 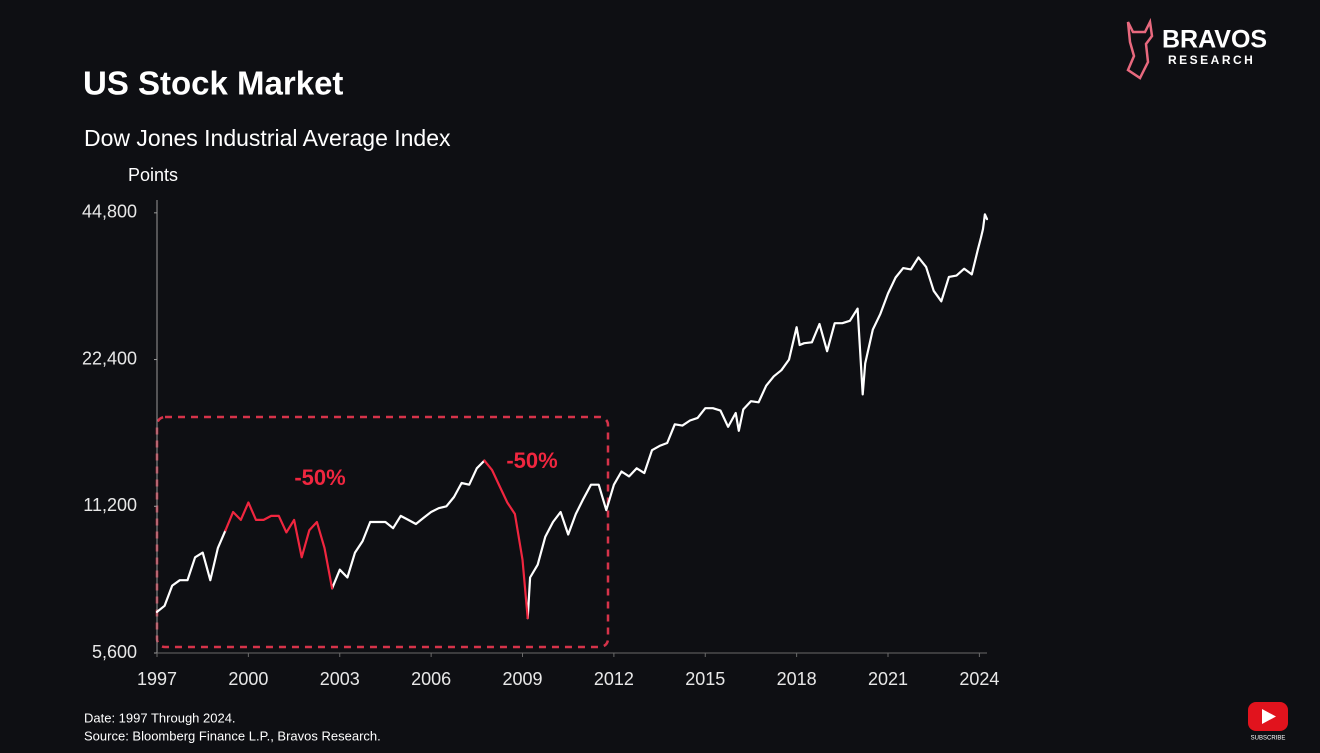 I want to click on logo-icon, so click(x=1140, y=48).